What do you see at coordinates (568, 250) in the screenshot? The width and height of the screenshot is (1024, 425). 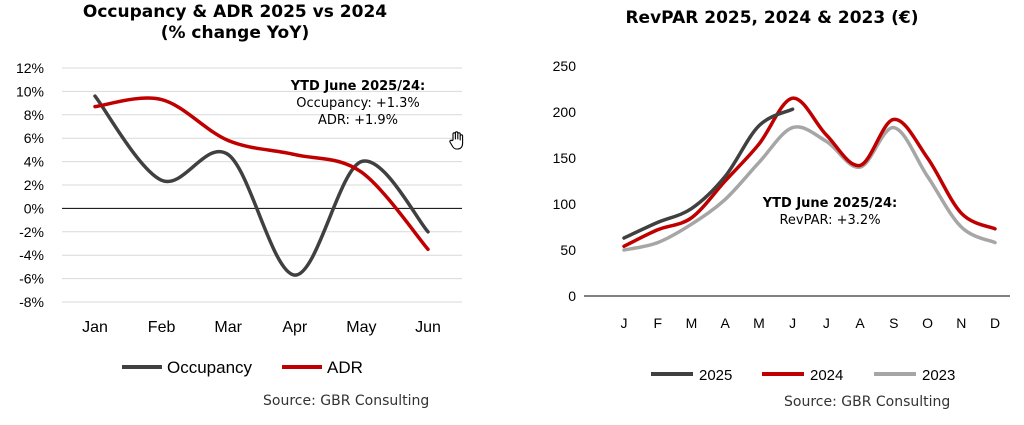 I see `y-tick-label: 50` at bounding box center [568, 250].